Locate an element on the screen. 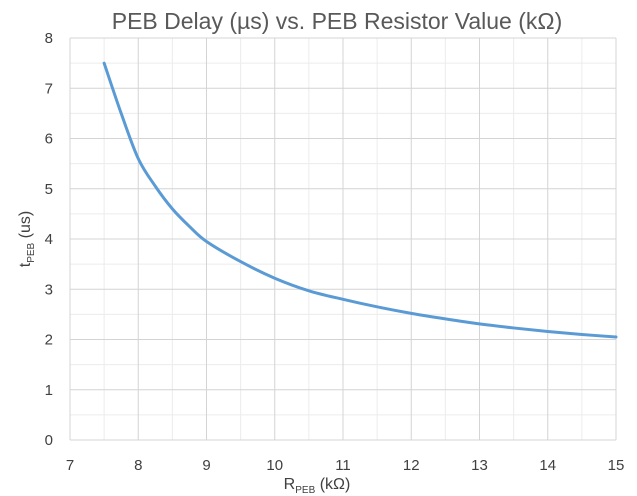  y-tick-label: 7 is located at coordinates (49, 88).